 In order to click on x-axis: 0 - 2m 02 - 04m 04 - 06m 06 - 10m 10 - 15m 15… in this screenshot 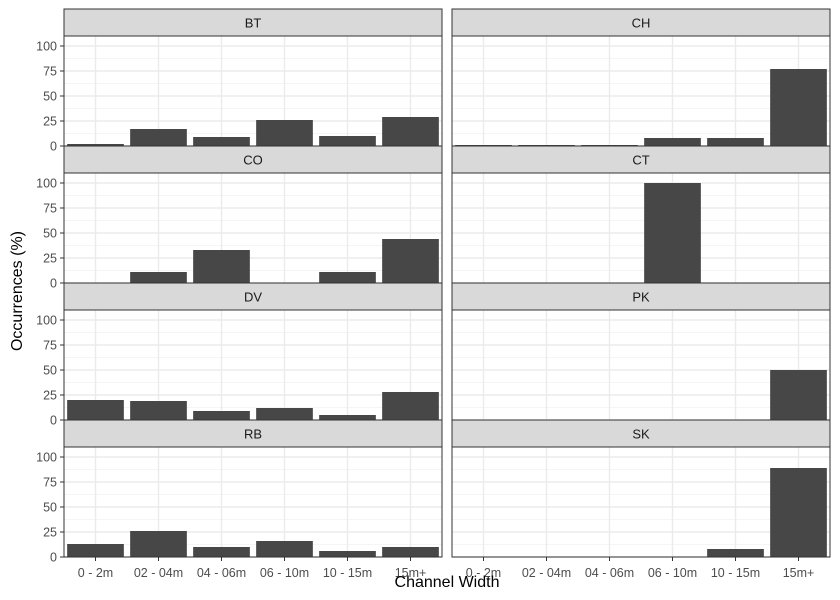, I will do `click(446, 568)`.